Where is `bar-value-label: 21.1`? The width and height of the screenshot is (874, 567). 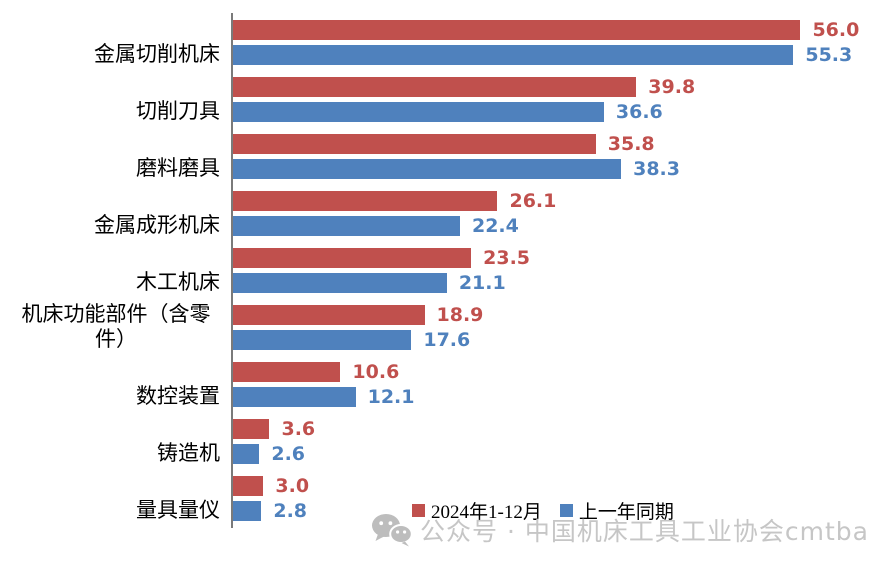 bar-value-label: 21.1 is located at coordinates (482, 283).